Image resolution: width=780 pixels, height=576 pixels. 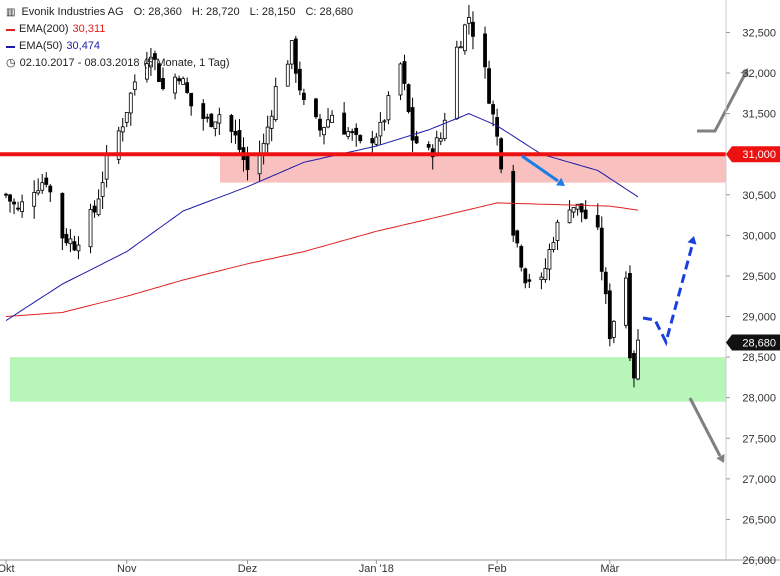 What do you see at coordinates (759, 236) in the screenshot?
I see `y-tick-label: 30,000` at bounding box center [759, 236].